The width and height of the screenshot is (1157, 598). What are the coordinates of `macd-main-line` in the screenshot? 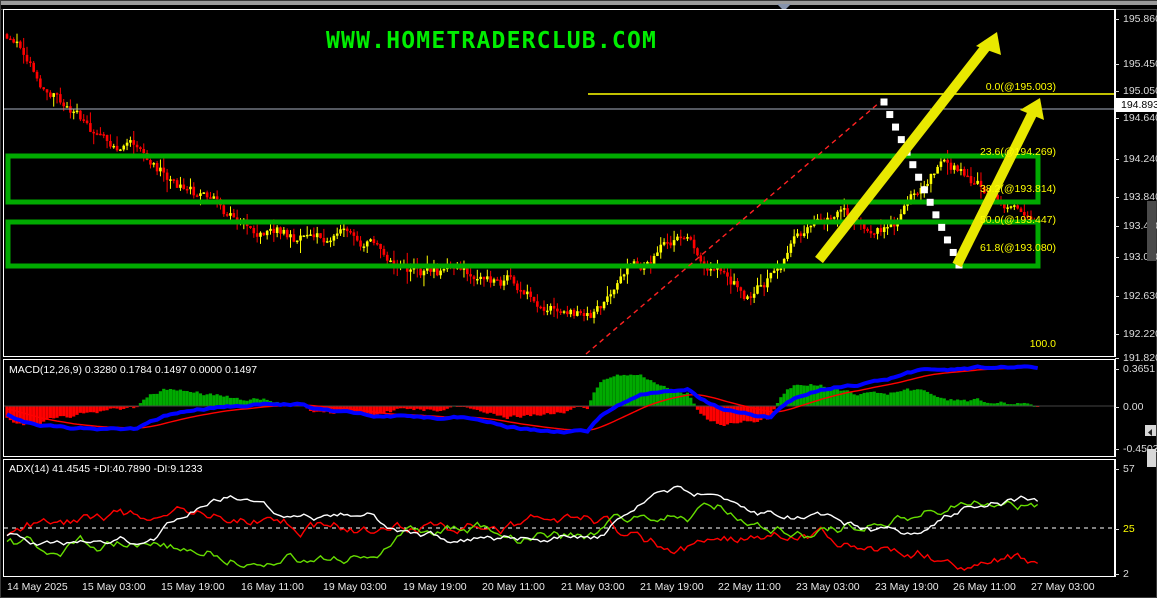 It's located at (522, 399).